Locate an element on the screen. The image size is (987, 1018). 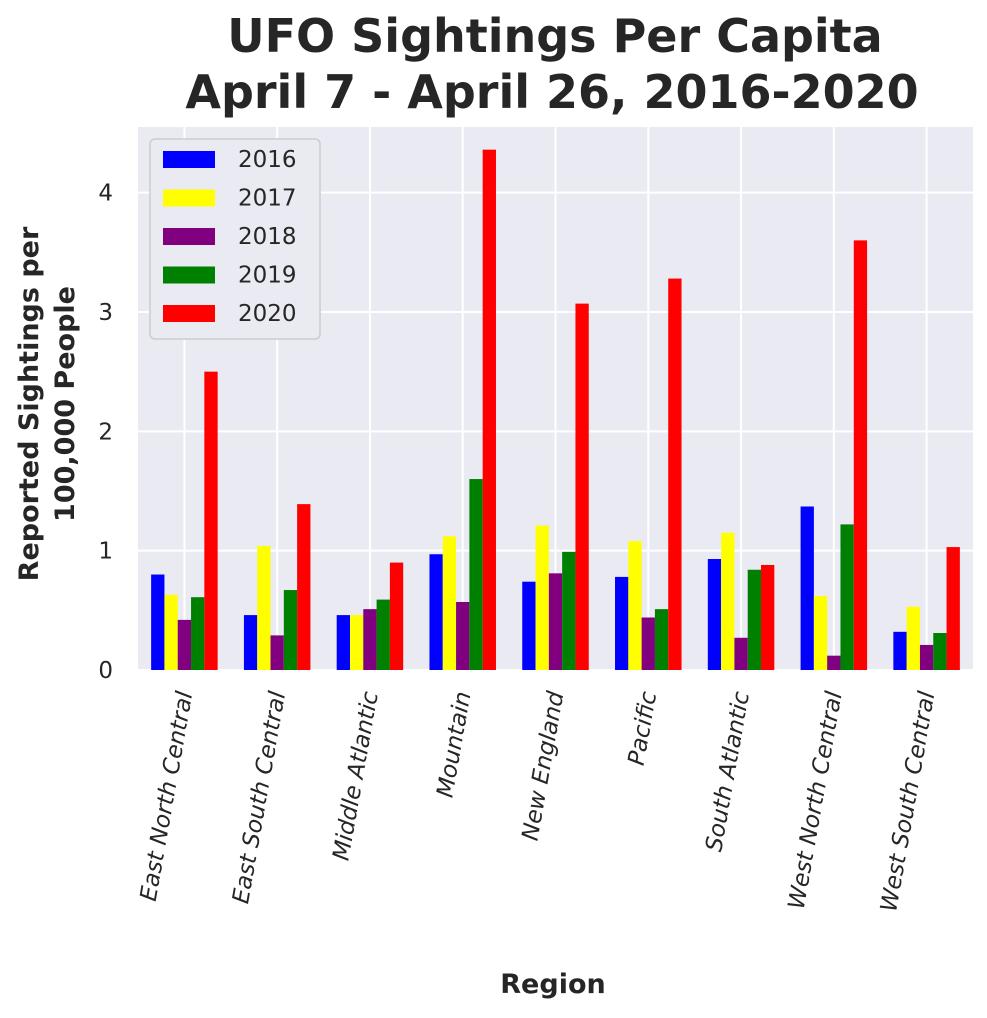
legend-swatch-2017 is located at coordinates (189, 198).